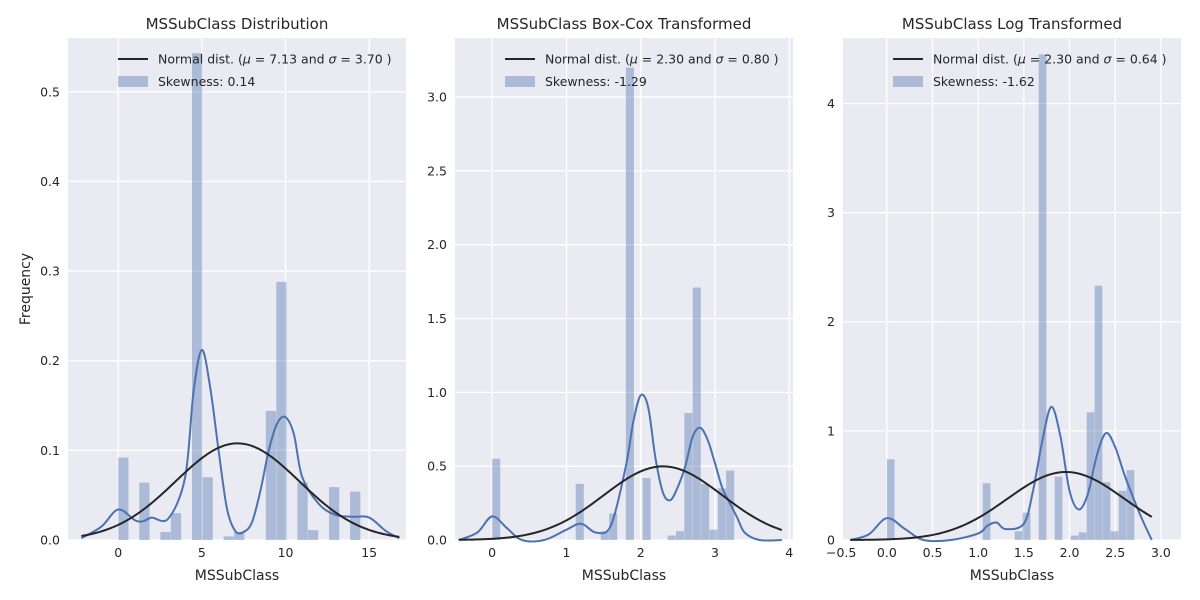 The image size is (1200, 600). Describe the element at coordinates (662, 59) in the screenshot. I see `legend-normal-label: Normal dist. (μ = 2.30 and σ = 0.80 )` at that location.